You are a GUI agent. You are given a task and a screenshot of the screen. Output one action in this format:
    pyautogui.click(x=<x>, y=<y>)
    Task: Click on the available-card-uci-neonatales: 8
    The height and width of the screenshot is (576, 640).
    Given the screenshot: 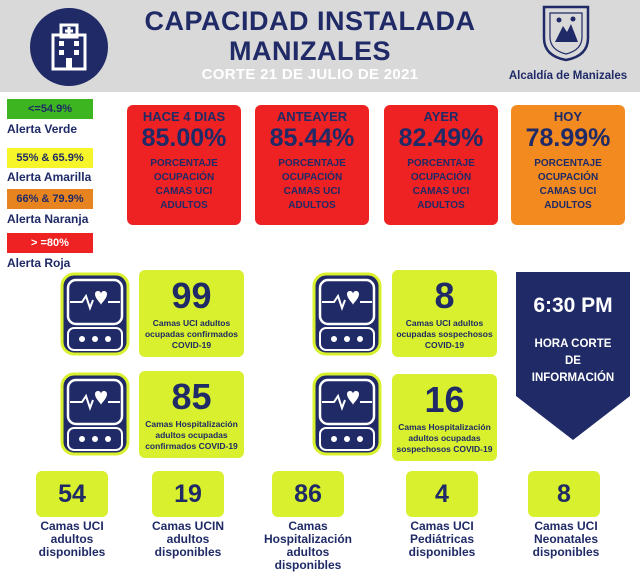 What is the action you would take?
    pyautogui.click(x=564, y=494)
    